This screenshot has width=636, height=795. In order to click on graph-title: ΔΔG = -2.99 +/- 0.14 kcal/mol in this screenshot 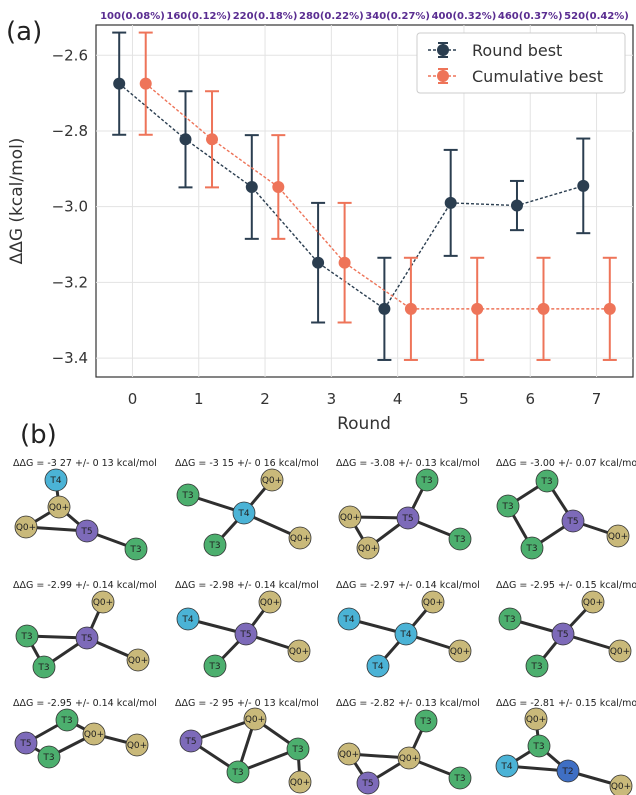, I will do `click(85, 585)`.